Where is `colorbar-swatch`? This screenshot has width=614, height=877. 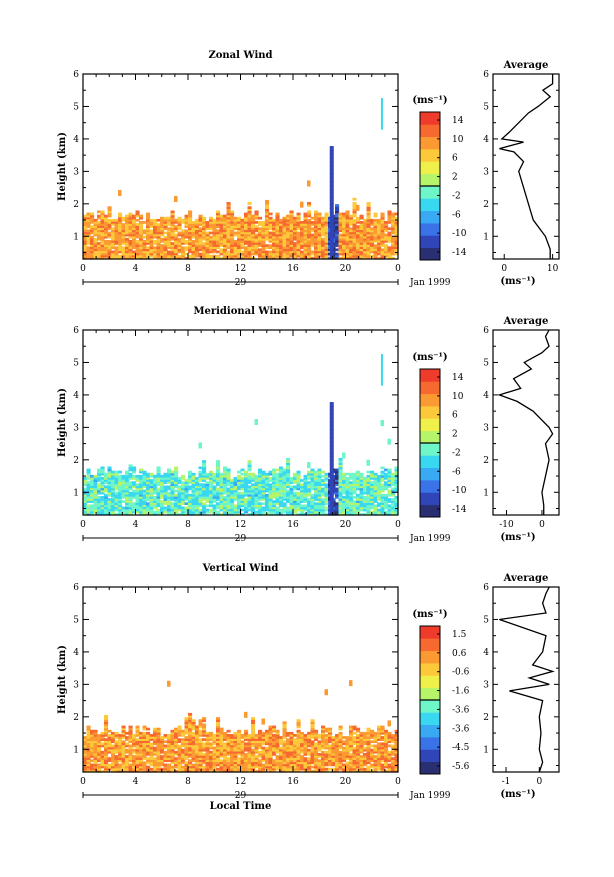 colorbar-swatch is located at coordinates (430, 205).